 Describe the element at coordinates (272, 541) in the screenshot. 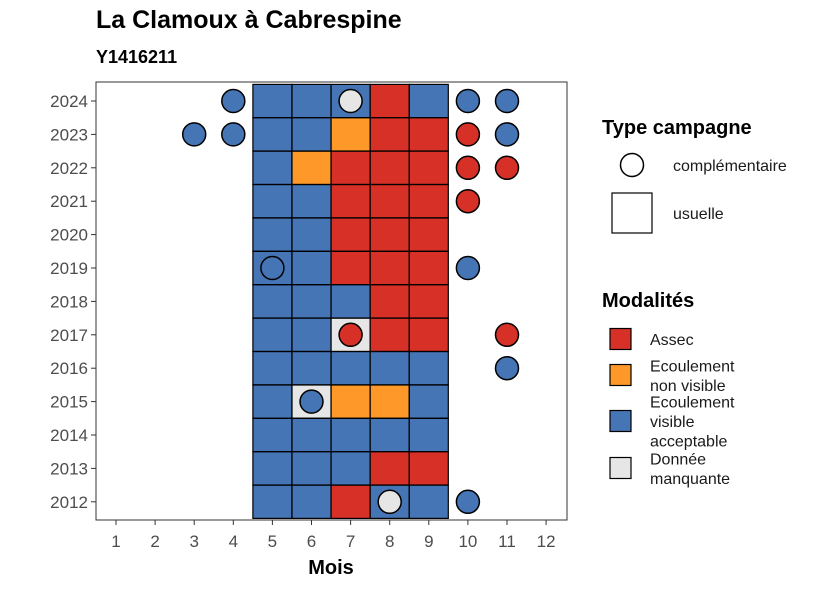

I see `x-tick-label: 5` at that location.